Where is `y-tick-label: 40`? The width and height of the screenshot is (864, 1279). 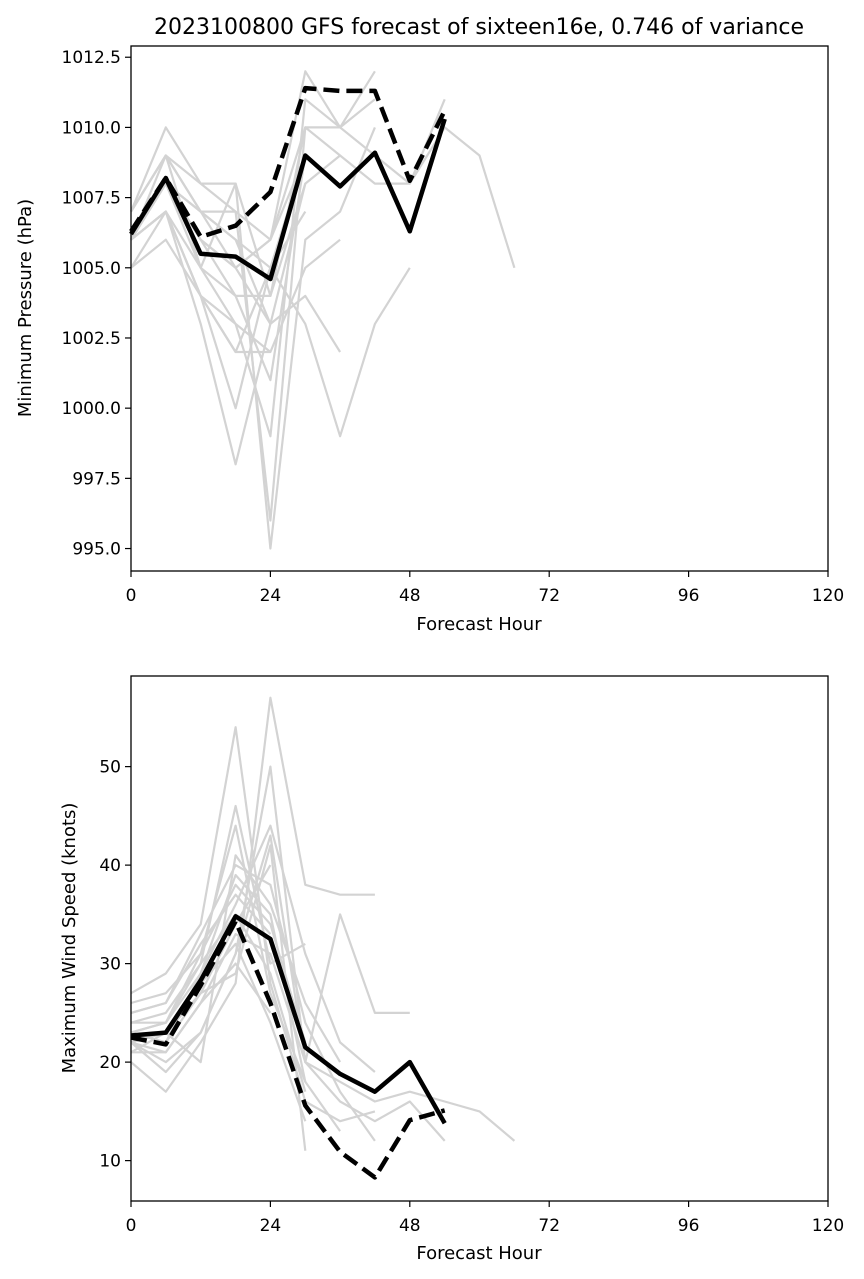
y-tick-label: 40 is located at coordinates (110, 866).